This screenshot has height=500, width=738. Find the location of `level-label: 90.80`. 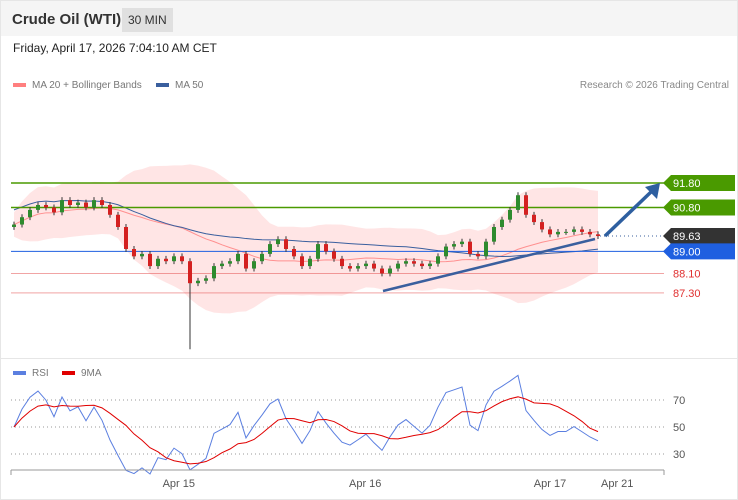

level-label: 90.80 is located at coordinates (687, 208).